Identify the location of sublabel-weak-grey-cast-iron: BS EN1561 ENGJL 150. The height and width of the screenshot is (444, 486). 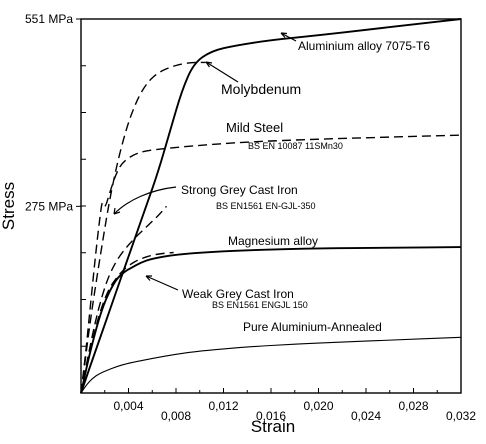
(260, 305).